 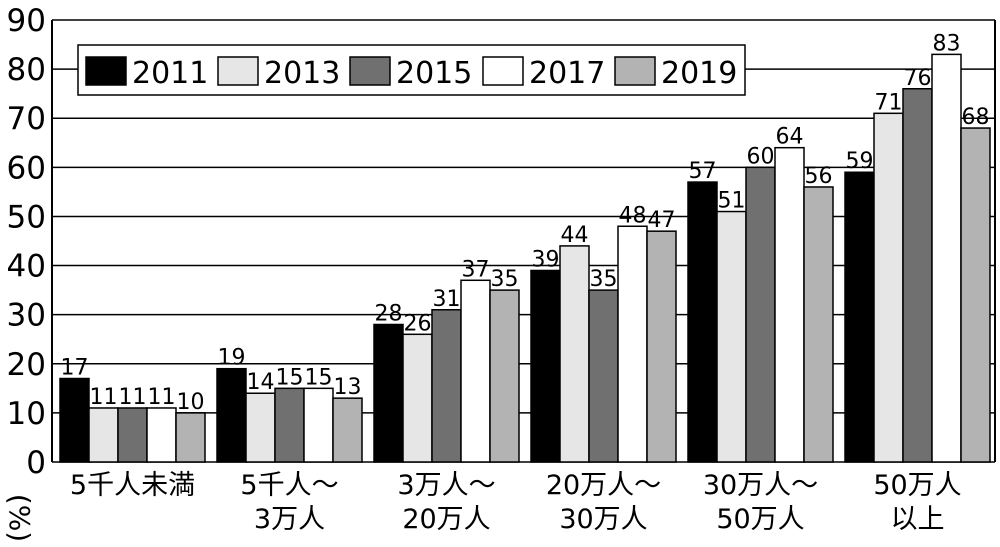 What do you see at coordinates (36, 463) in the screenshot?
I see `y-tick-label: 0` at bounding box center [36, 463].